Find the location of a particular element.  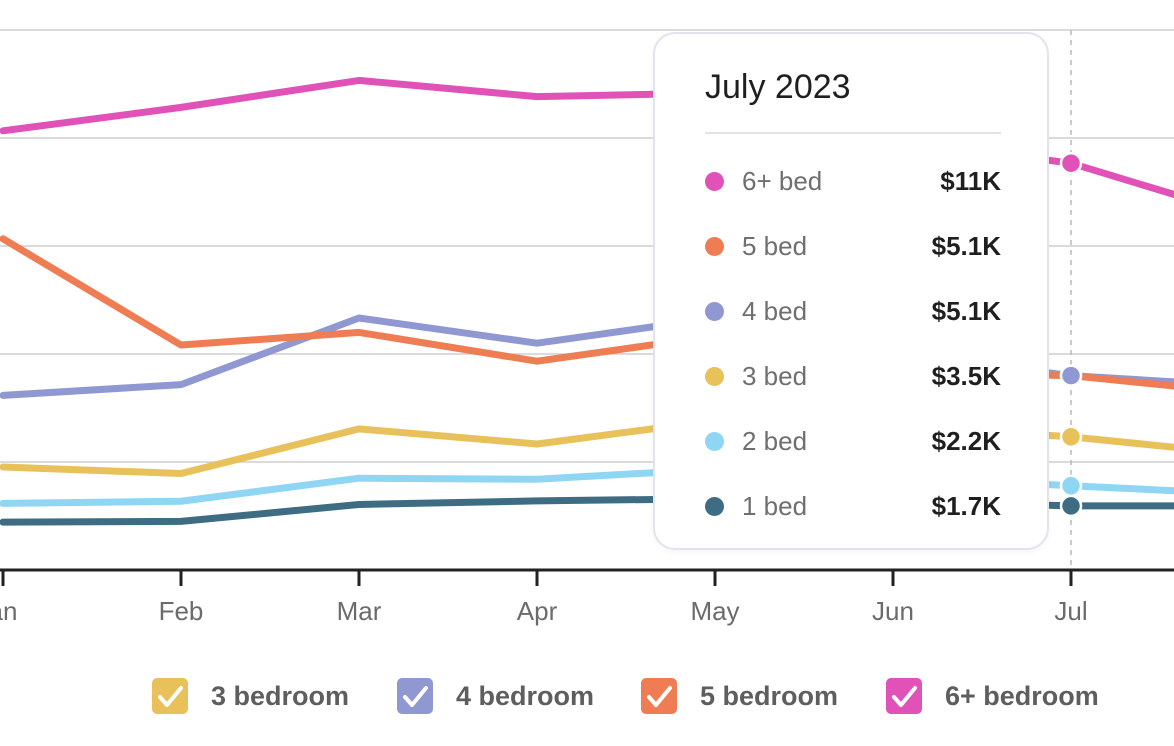

x-tick-label: Jul is located at coordinates (1070, 611).